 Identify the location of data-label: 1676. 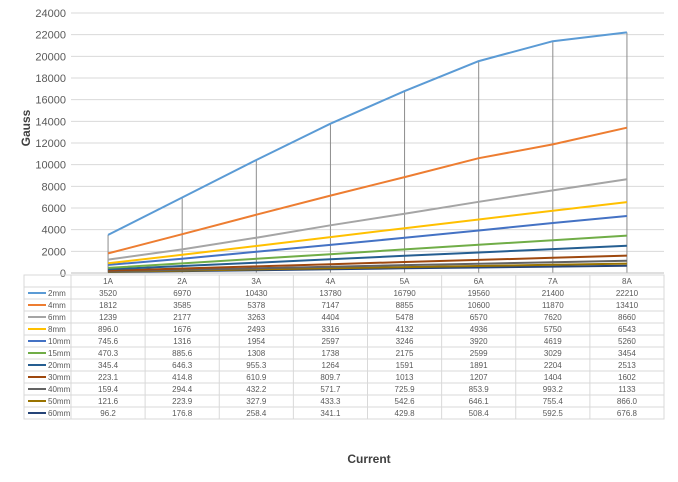
(182, 329).